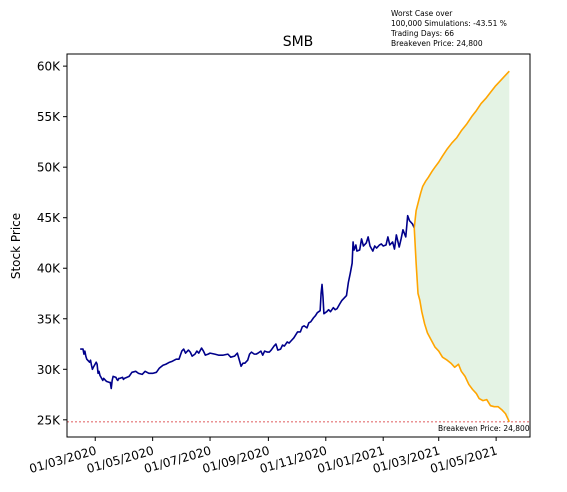 This screenshot has height=492, width=567. Describe the element at coordinates (49, 67) in the screenshot. I see `y-tick-label: 60K` at that location.